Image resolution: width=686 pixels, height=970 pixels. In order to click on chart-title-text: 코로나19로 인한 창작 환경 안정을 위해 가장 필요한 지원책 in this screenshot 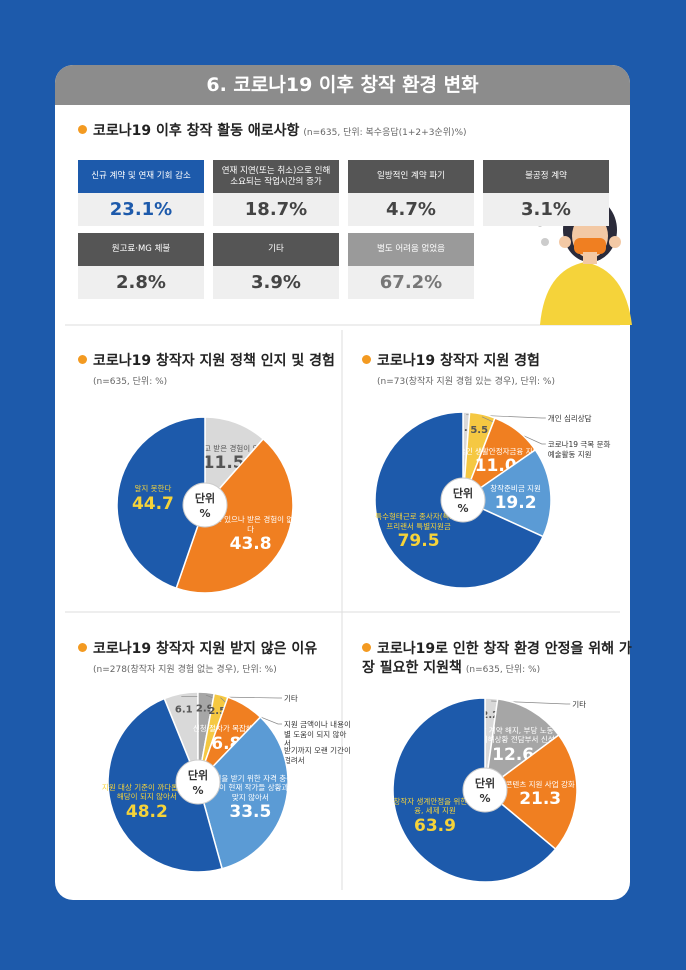, I will do `click(497, 658)`.